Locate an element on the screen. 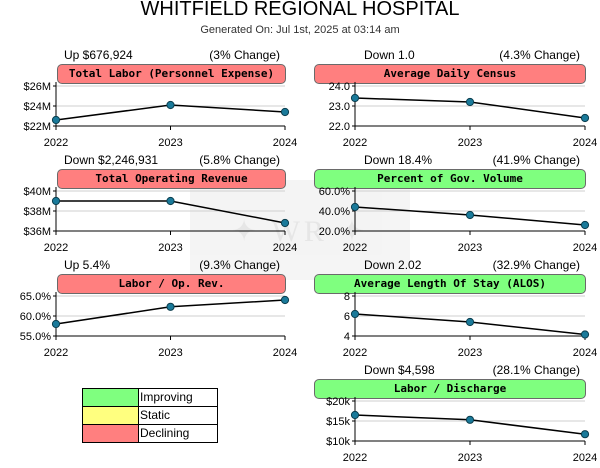 This screenshot has width=600, height=468. change-amount: Down 2.02 is located at coordinates (393, 265).